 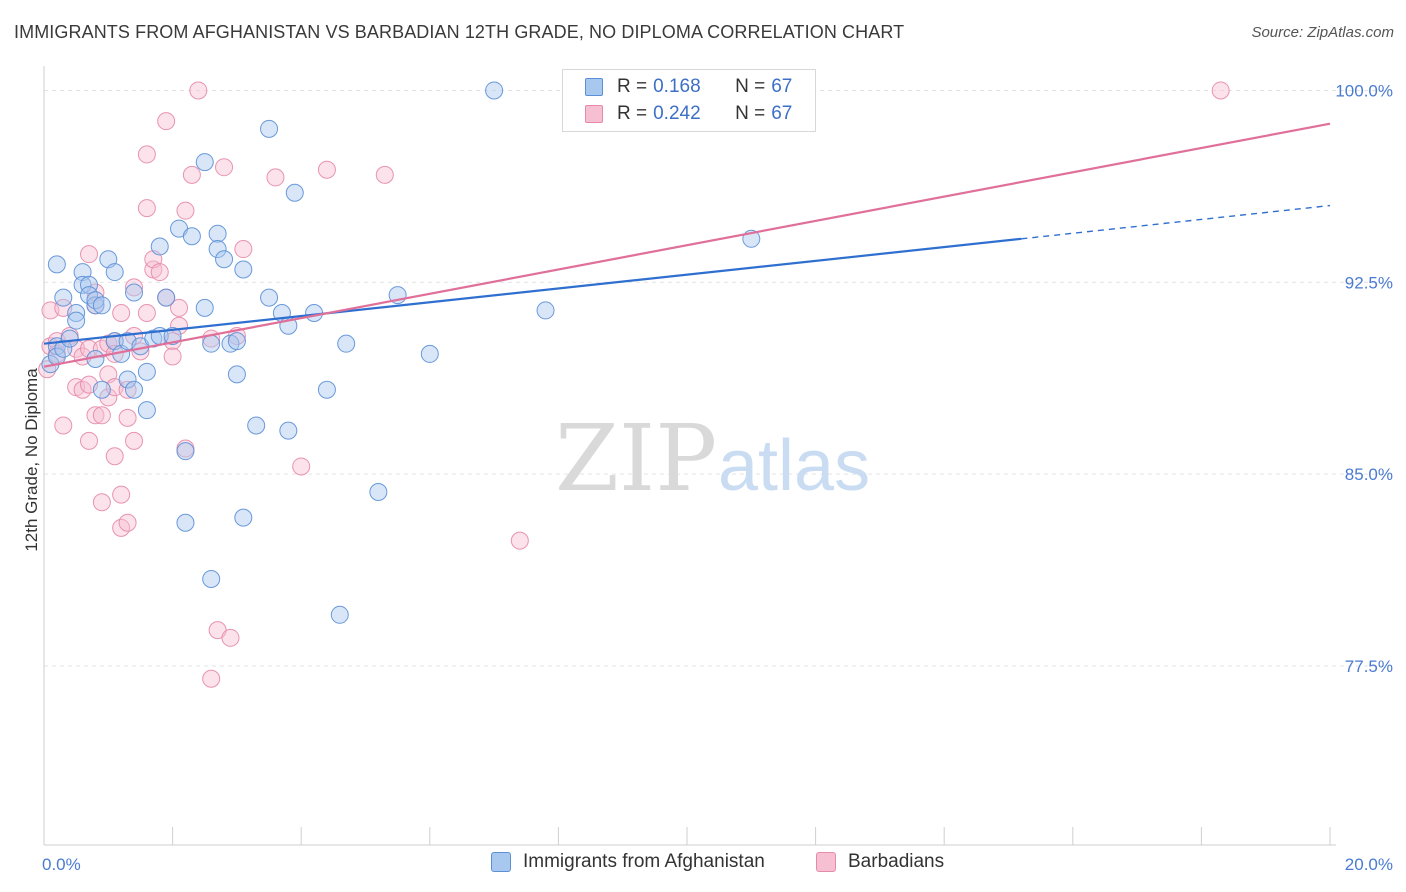 I want to click on legend-row-barbadians: R = 0.242 N = 67, so click(x=688, y=114).